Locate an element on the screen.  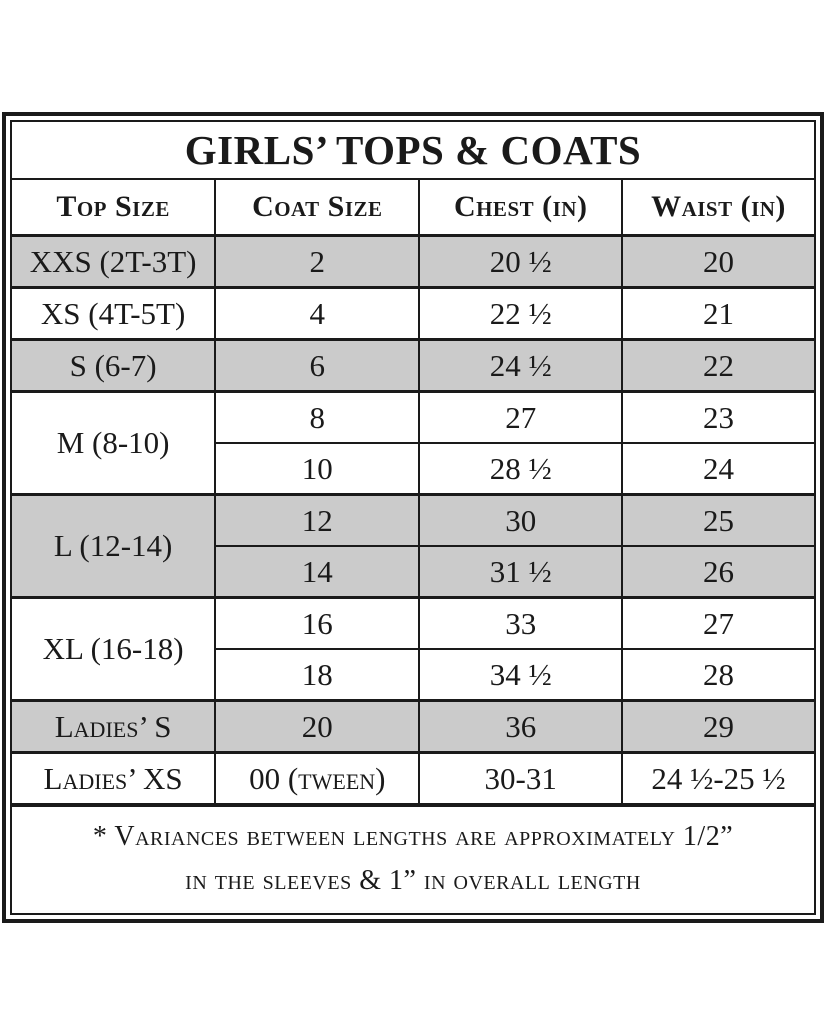
table-row: XXS (2T-3T) 2 20 ½ 20 is located at coordinates (412, 261).